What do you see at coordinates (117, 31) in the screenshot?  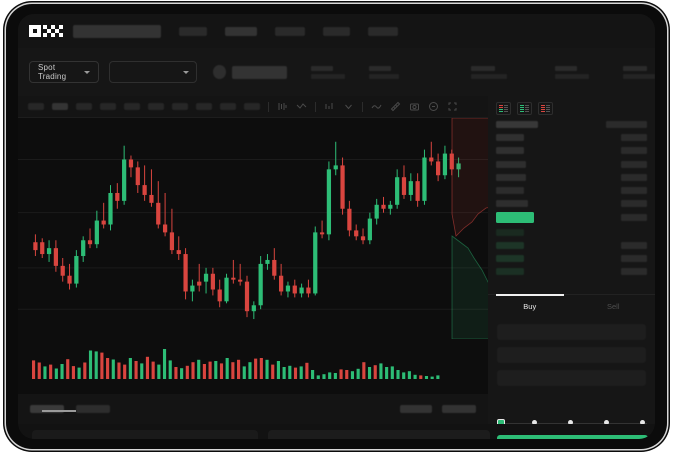 I see `search-input` at bounding box center [117, 31].